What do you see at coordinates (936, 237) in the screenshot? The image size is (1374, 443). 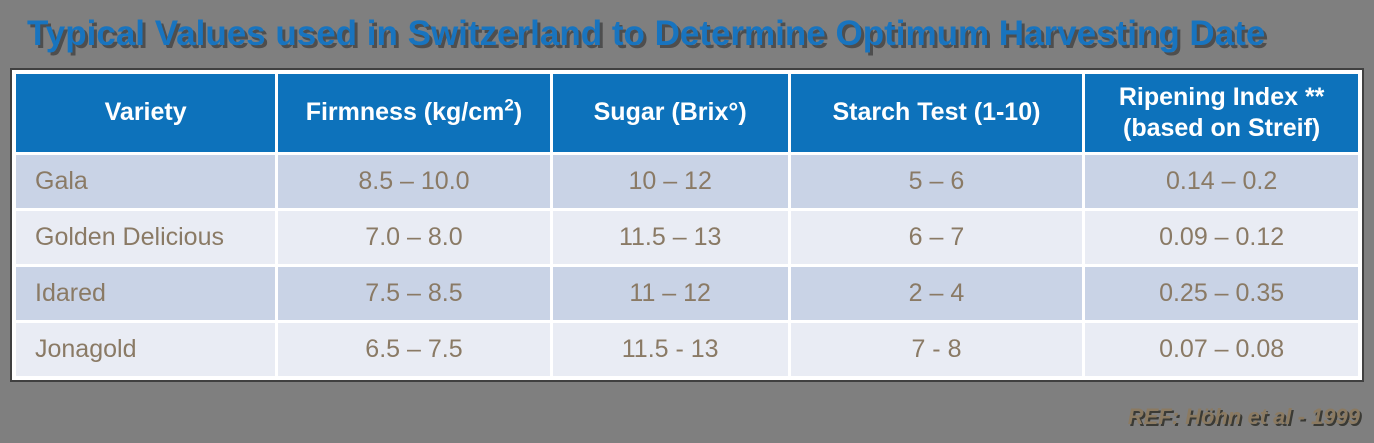 I see `cell-starch: 6 – 7` at bounding box center [936, 237].